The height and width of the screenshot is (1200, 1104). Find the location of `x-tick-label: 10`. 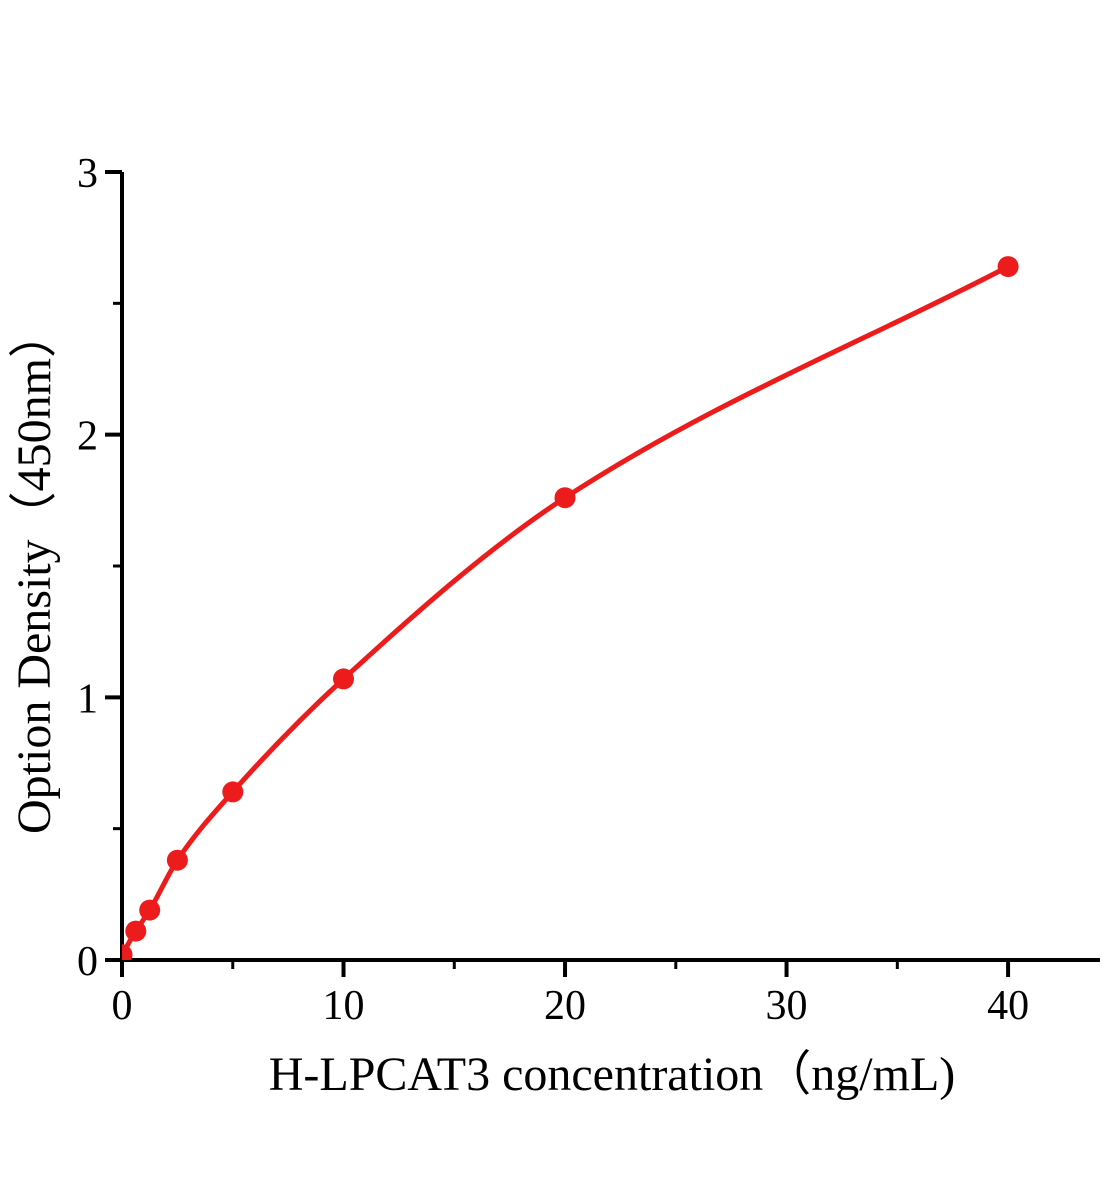

x-tick-label: 10 is located at coordinates (344, 1006).